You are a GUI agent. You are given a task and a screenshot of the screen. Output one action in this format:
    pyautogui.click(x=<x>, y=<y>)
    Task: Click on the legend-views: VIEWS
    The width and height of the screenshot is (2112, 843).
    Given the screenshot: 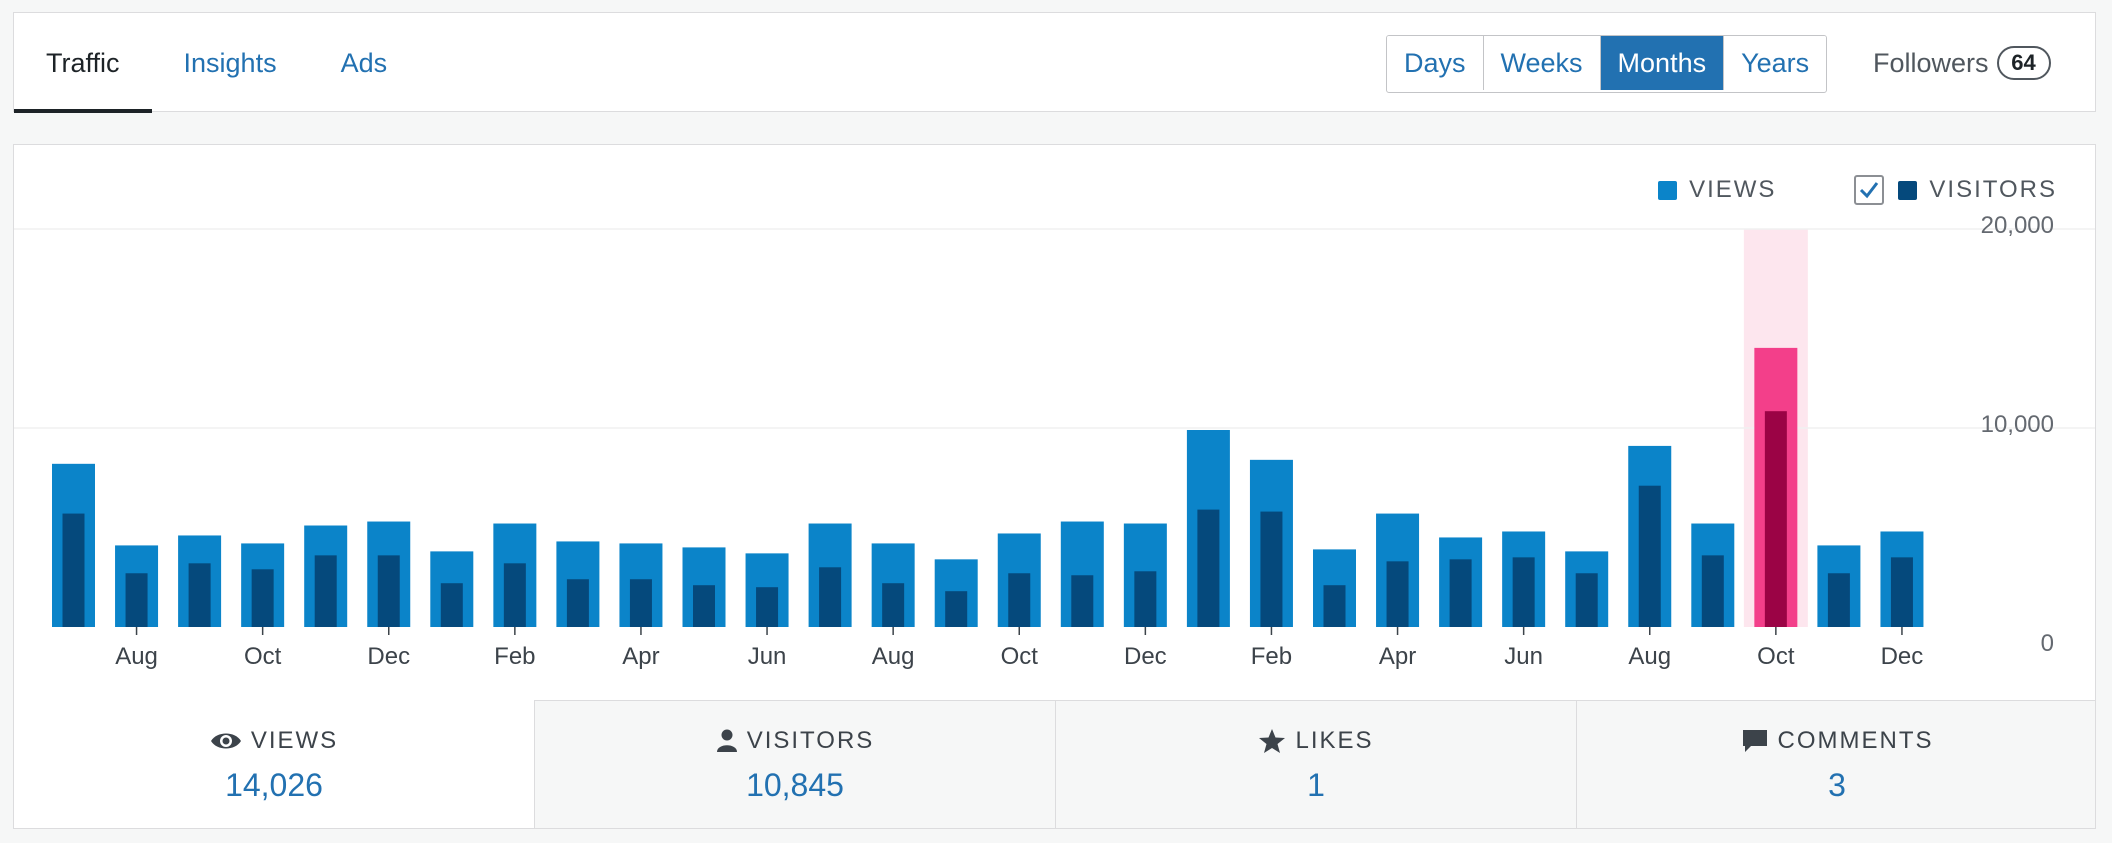 What is the action you would take?
    pyautogui.click(x=1717, y=190)
    